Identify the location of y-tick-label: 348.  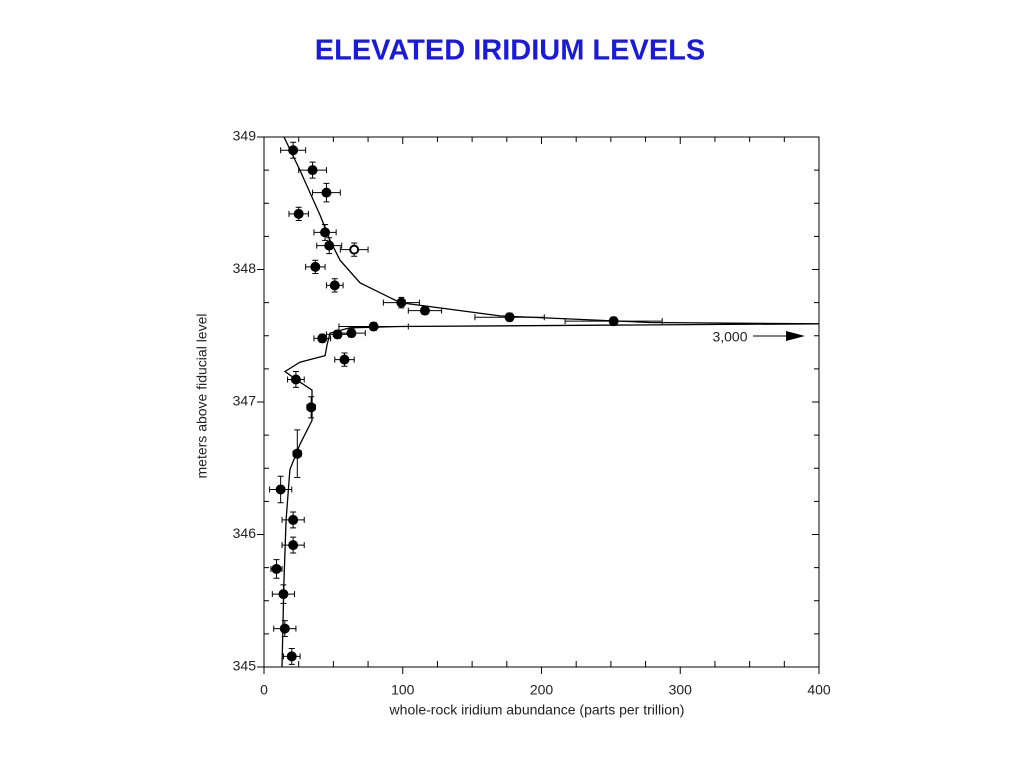
(245, 268).